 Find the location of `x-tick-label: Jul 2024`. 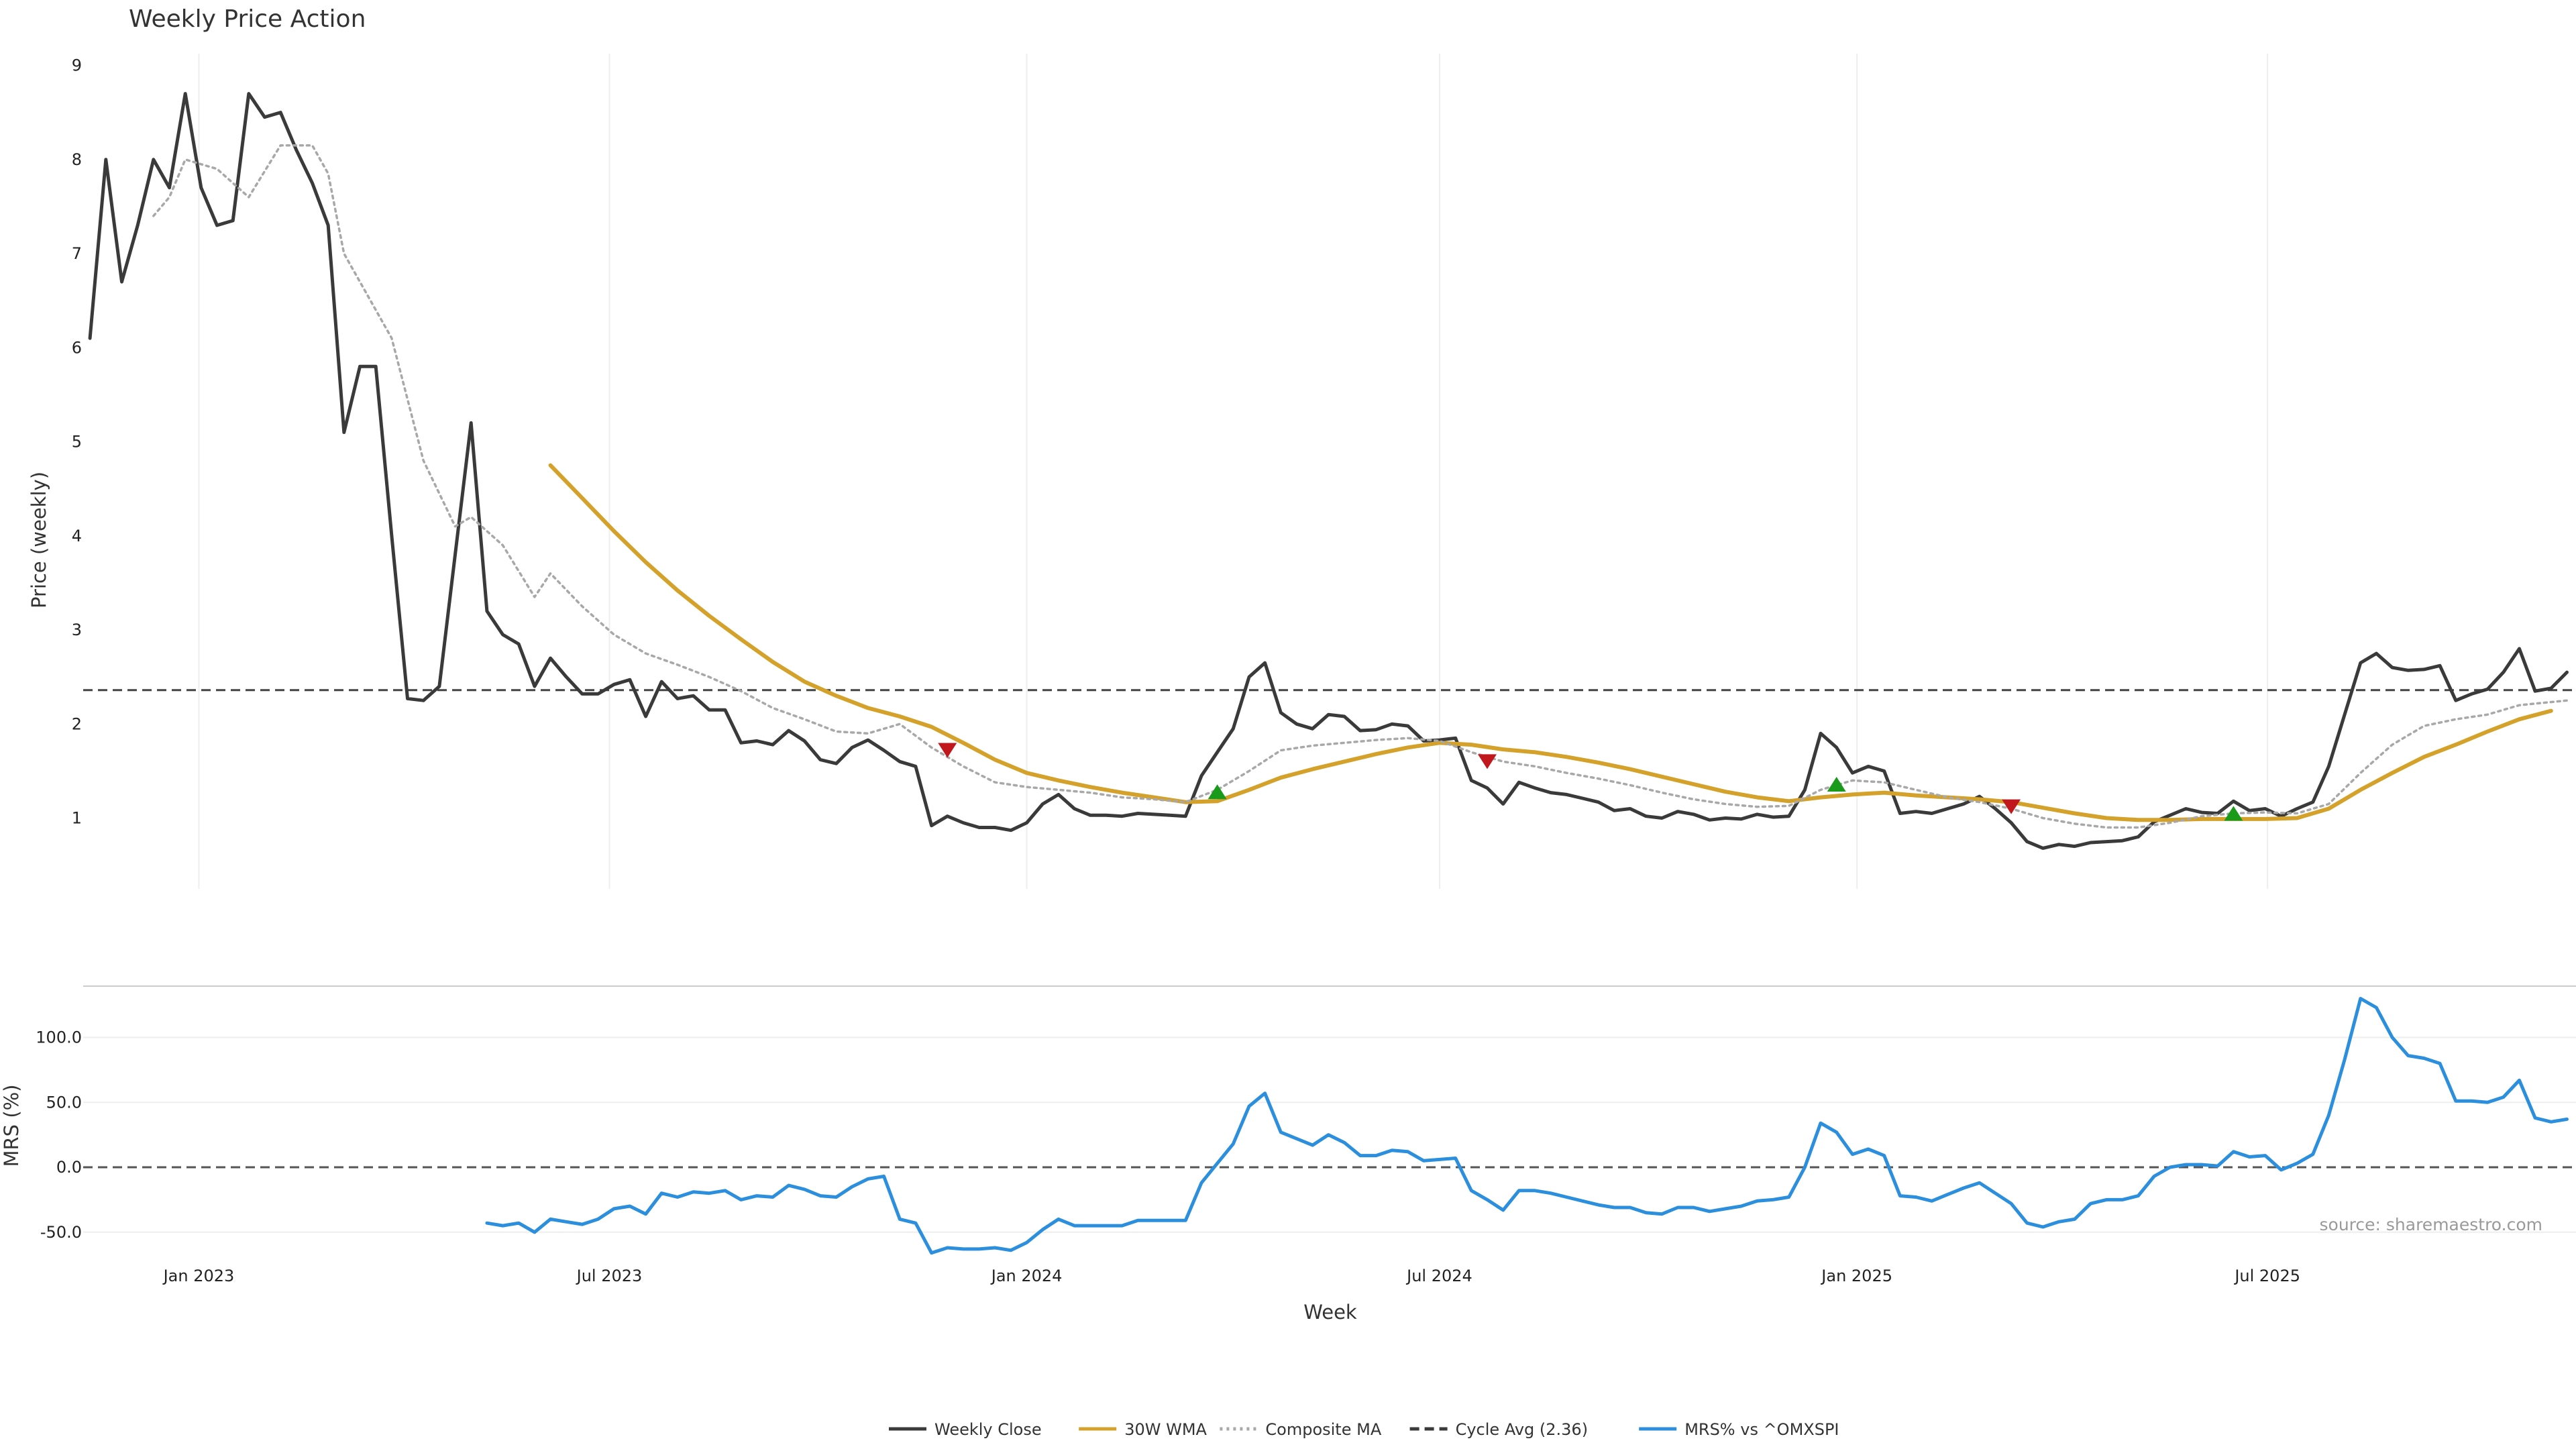

x-tick-label: Jul 2024 is located at coordinates (1438, 1276).